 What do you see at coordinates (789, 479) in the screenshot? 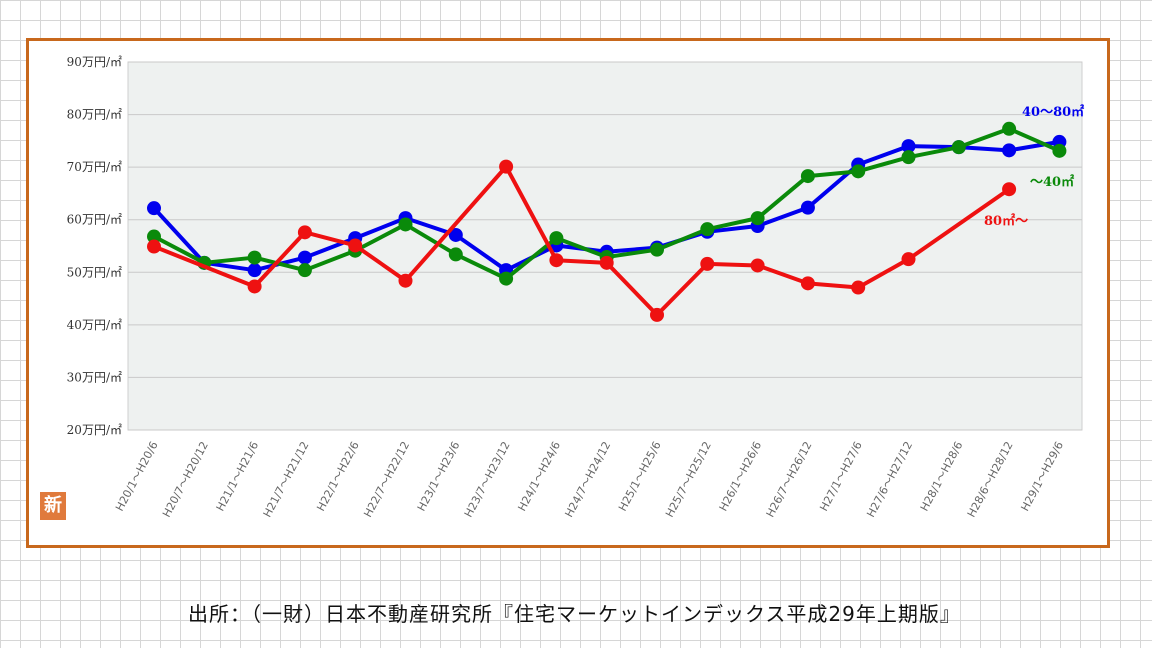
I see `x-tick-label: H26/7〜H26/12` at bounding box center [789, 479].